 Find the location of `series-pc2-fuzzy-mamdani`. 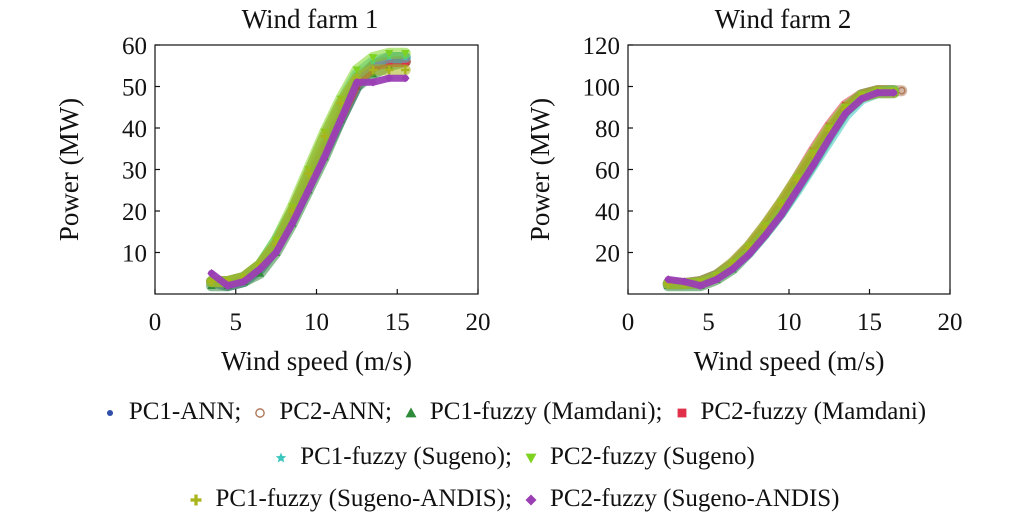

series-pc2-fuzzy-mamdani is located at coordinates (781, 187).